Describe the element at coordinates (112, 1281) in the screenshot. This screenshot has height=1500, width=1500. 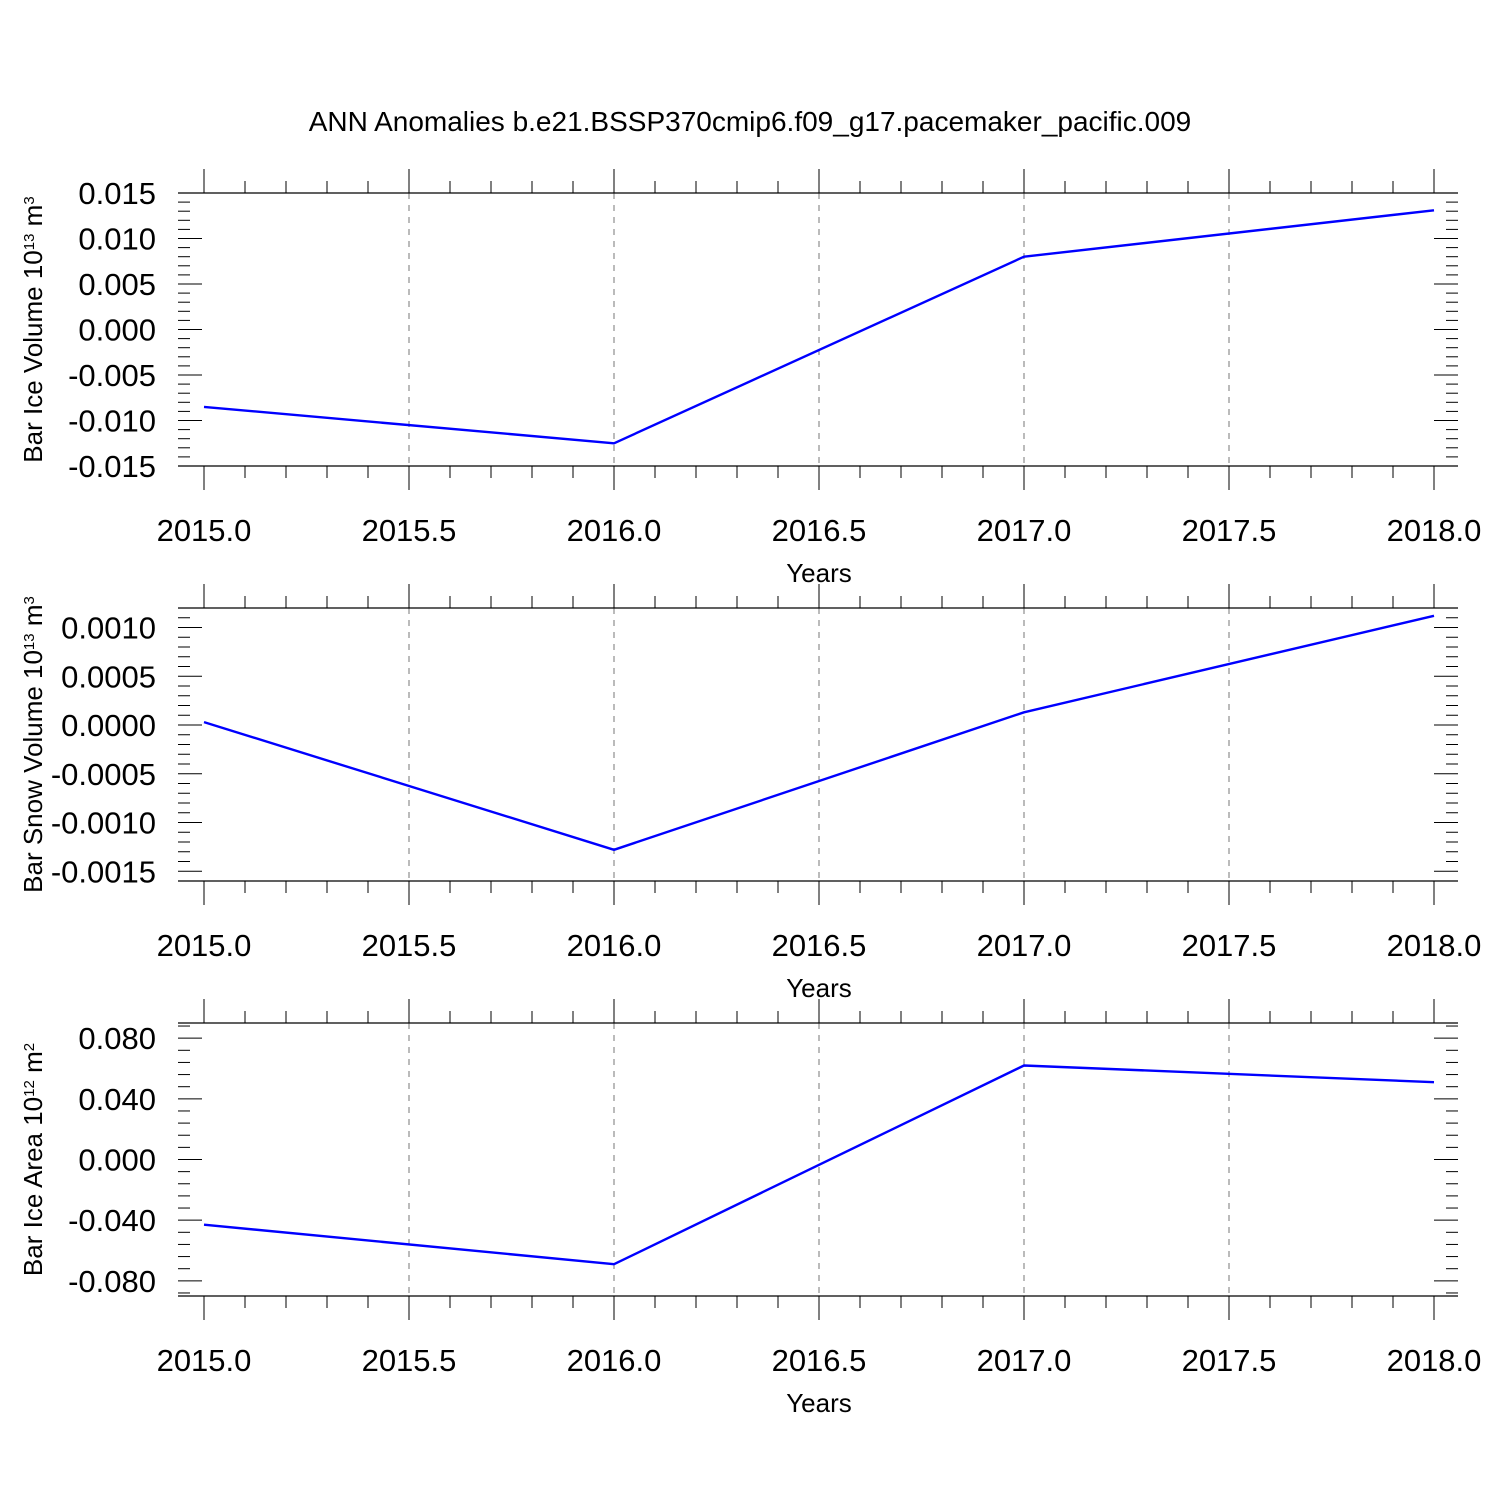
I see `y-tick-label: -0.080` at that location.